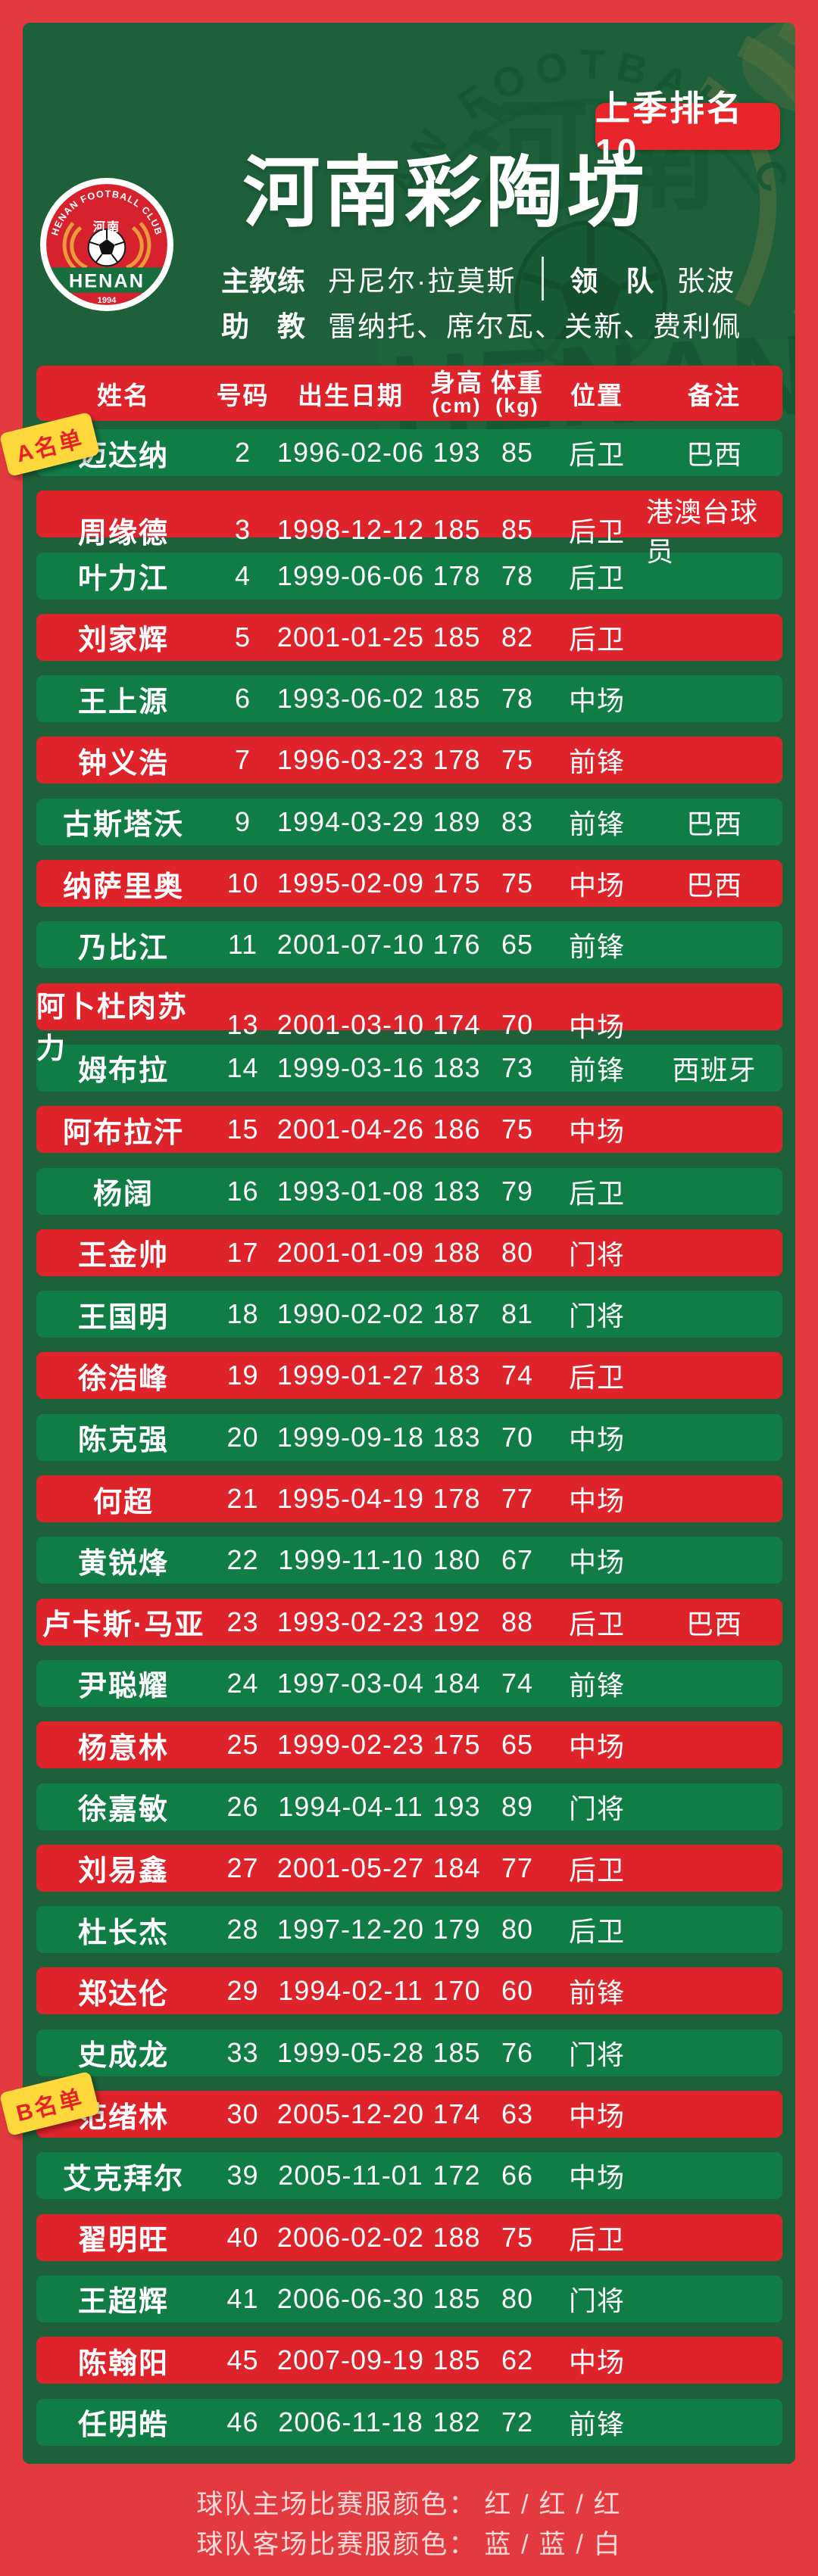 Image resolution: width=818 pixels, height=2576 pixels. What do you see at coordinates (336, 2504) in the screenshot?
I see `home-kit-label: 球队主场比赛服颜色：` at bounding box center [336, 2504].